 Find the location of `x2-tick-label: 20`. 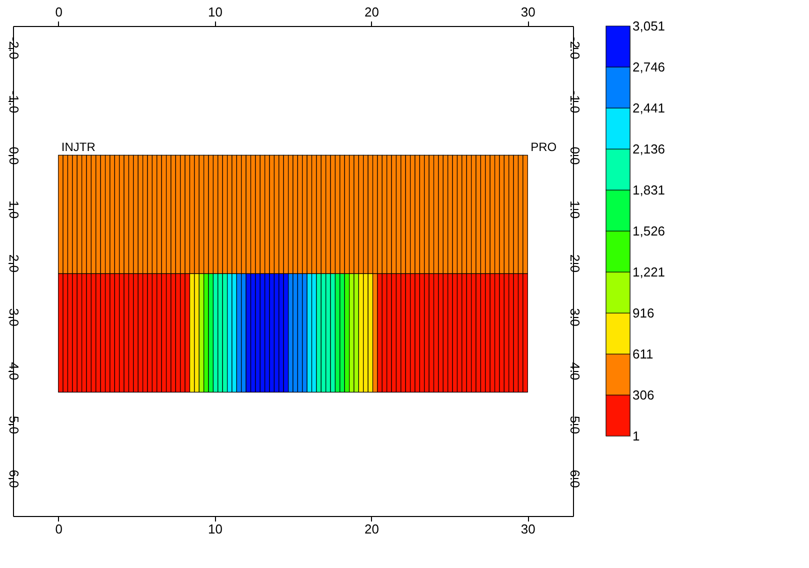

x2-tick-label: 20 is located at coordinates (371, 12).